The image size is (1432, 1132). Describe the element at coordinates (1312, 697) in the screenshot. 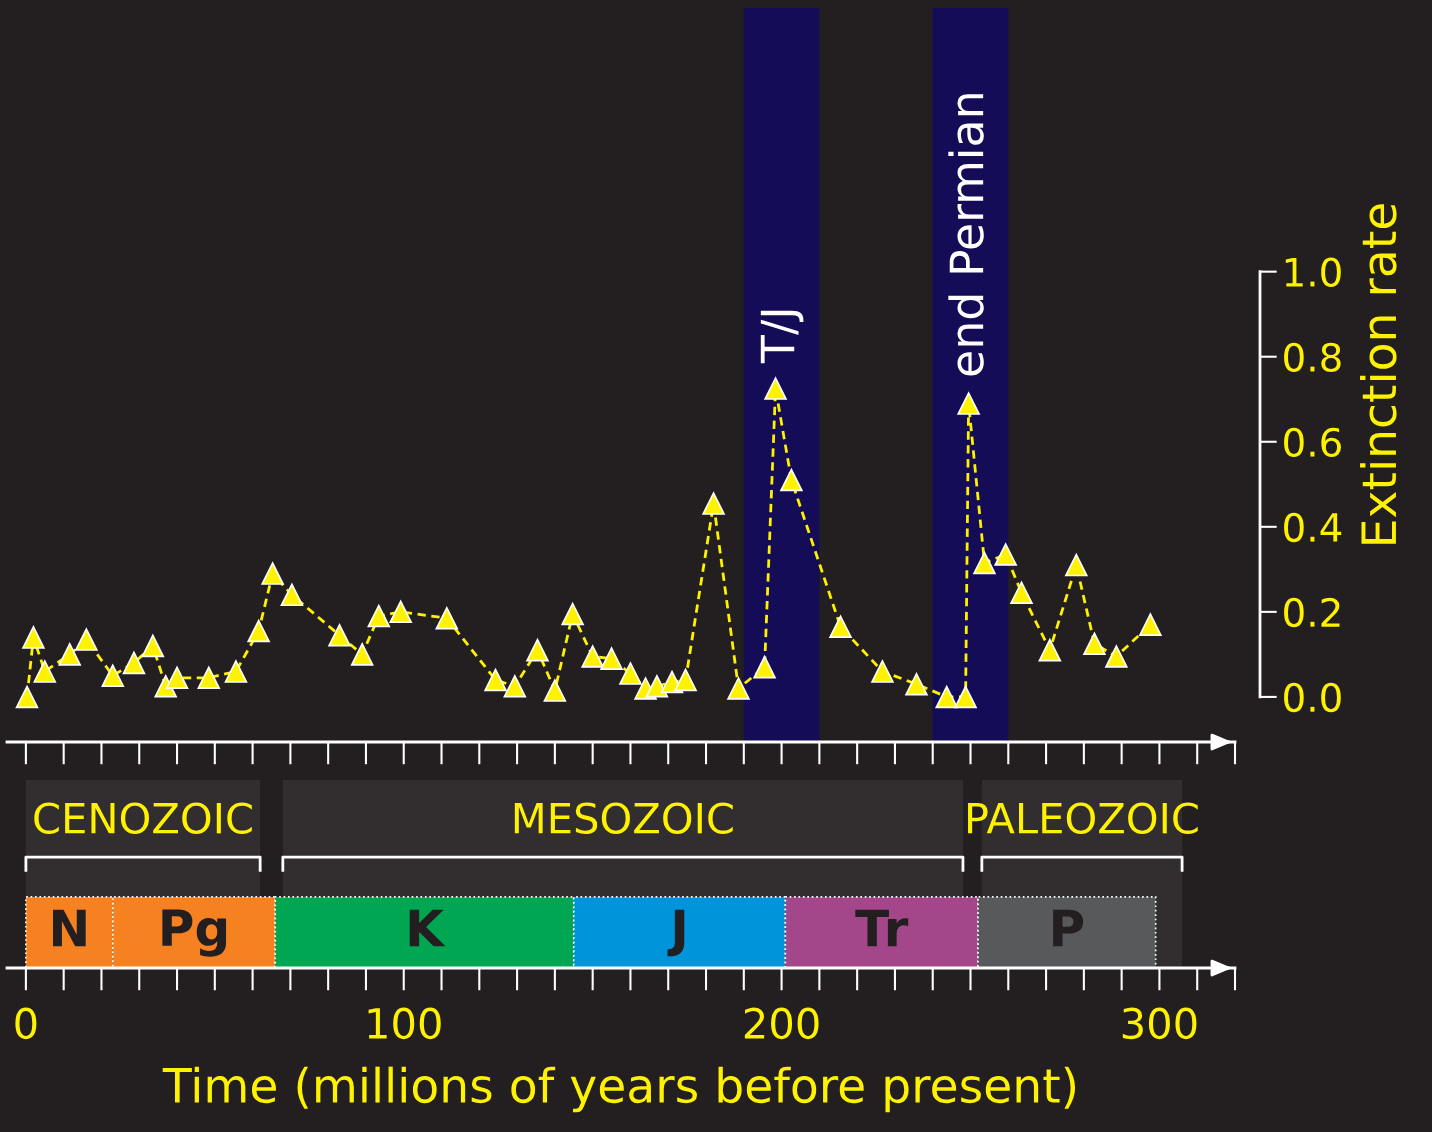

I see `y-tick-label: 0.0` at that location.